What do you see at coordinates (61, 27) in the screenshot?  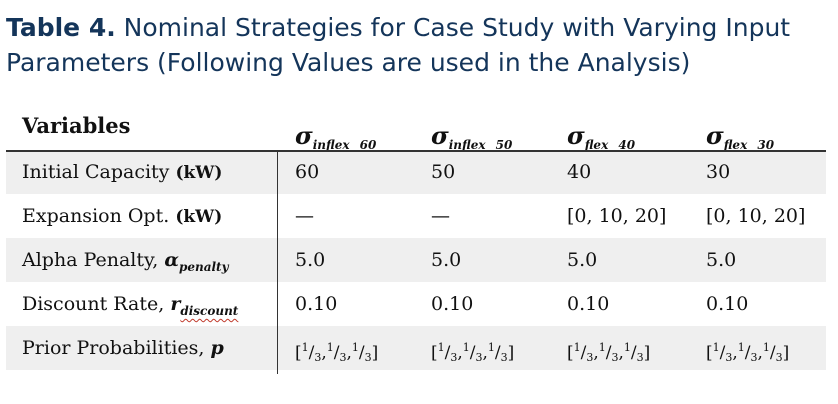 I see `caption-label: Table 4.` at bounding box center [61, 27].